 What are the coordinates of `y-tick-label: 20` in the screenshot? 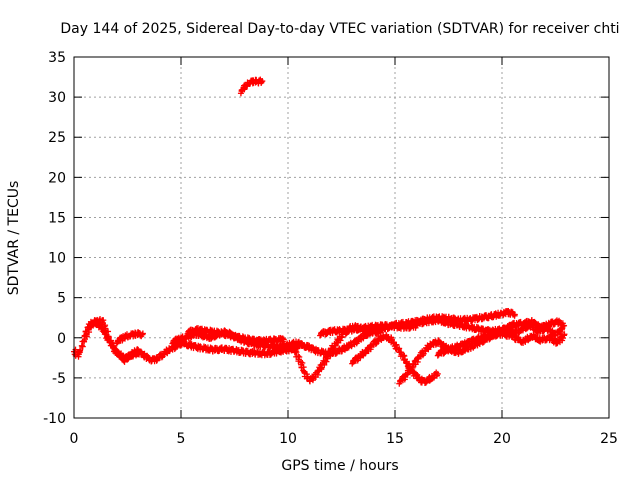 It's located at (57, 178).